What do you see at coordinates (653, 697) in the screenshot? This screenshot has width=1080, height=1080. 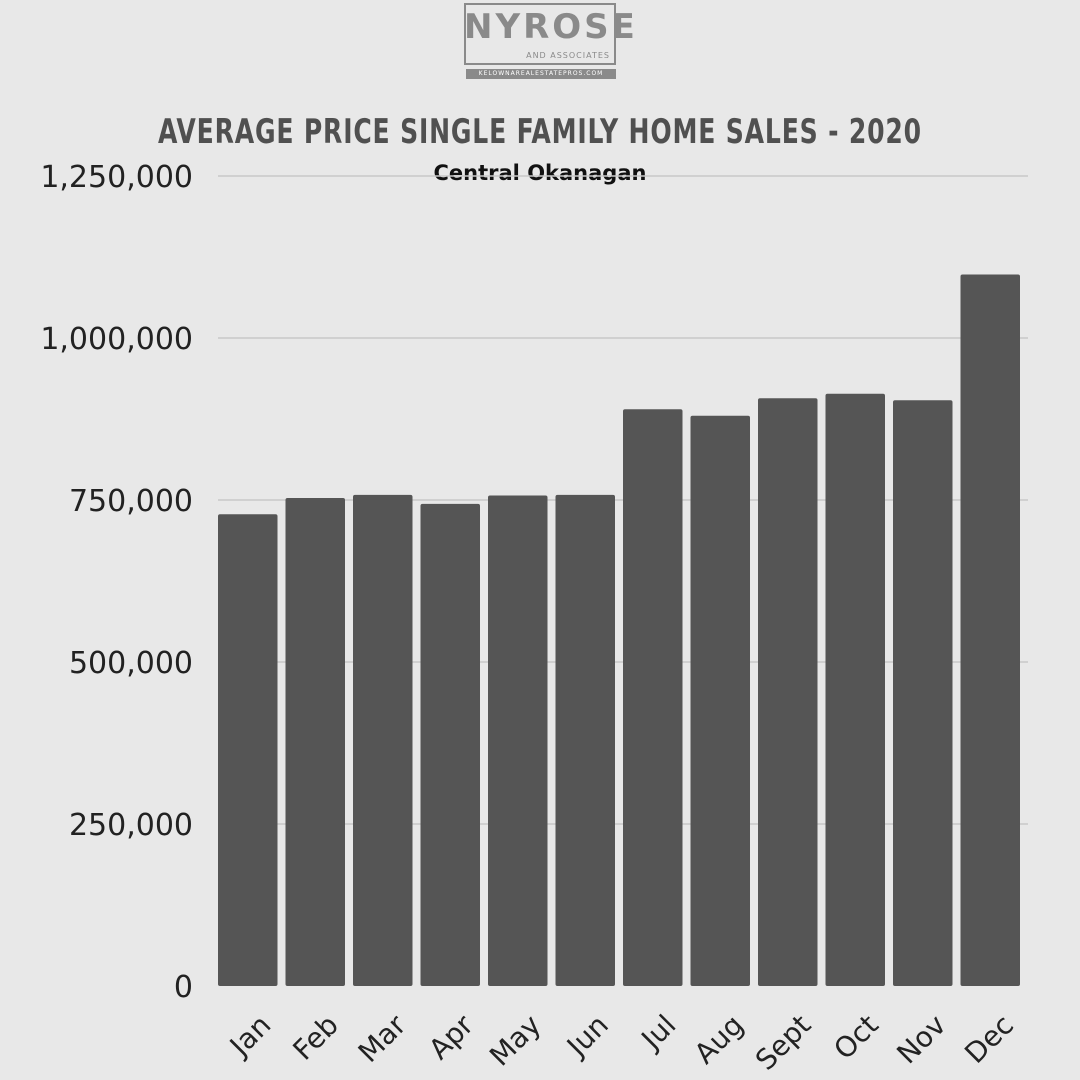 I see `bar-jul` at bounding box center [653, 697].